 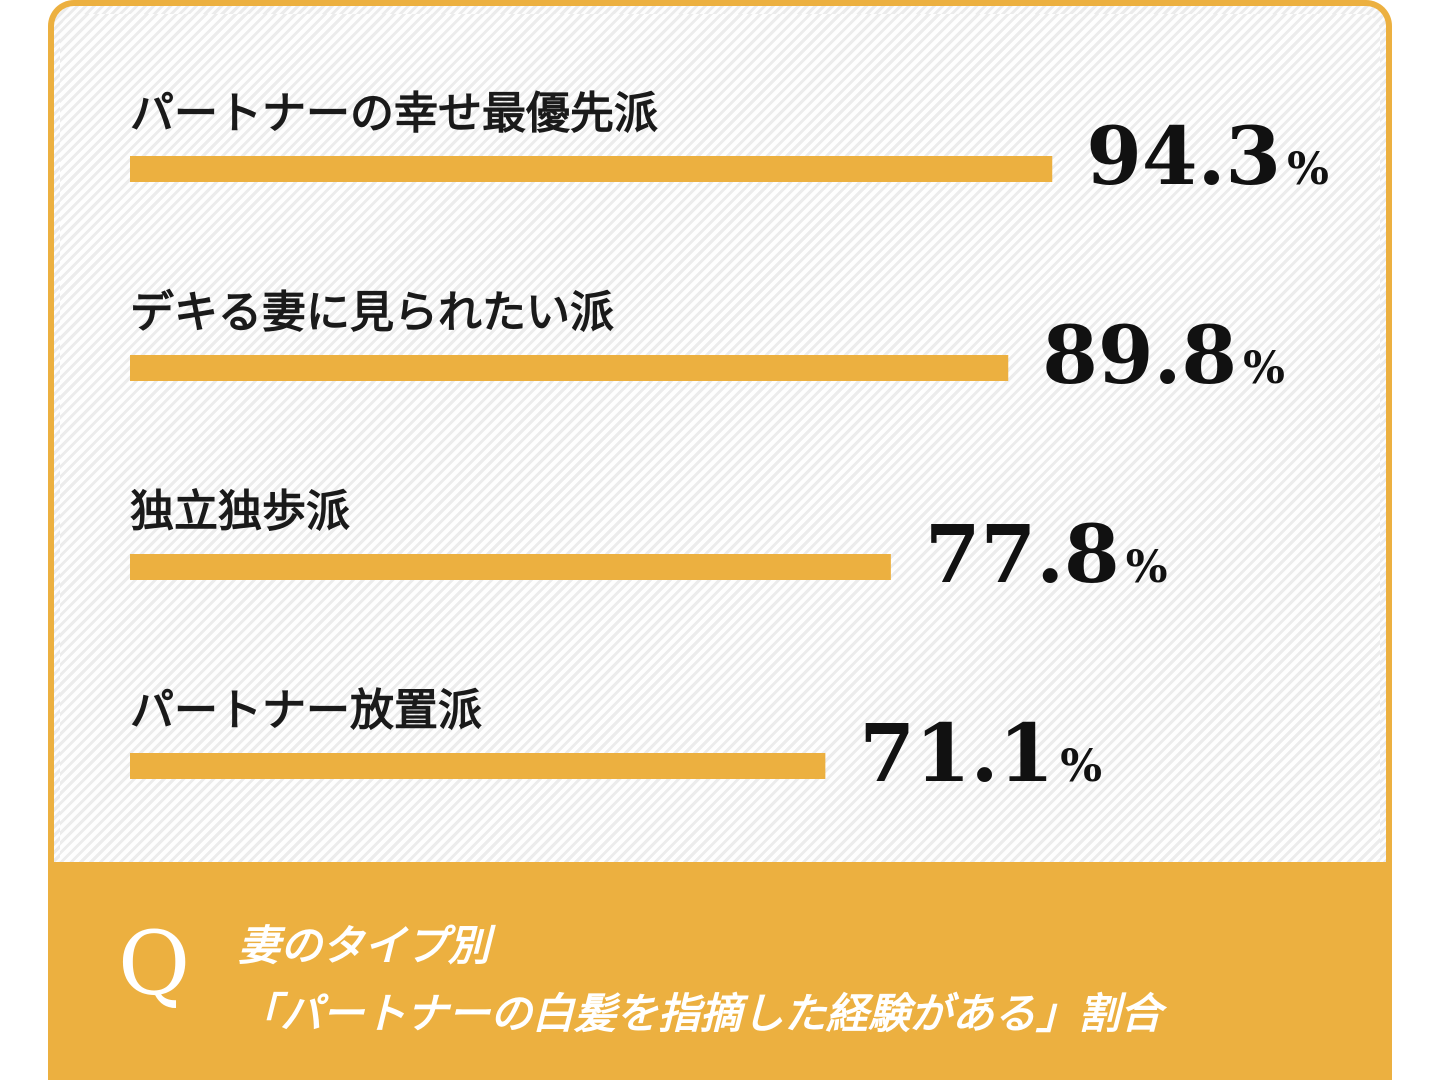 I want to click on bar-label: パートナー放置派, so click(x=306, y=710).